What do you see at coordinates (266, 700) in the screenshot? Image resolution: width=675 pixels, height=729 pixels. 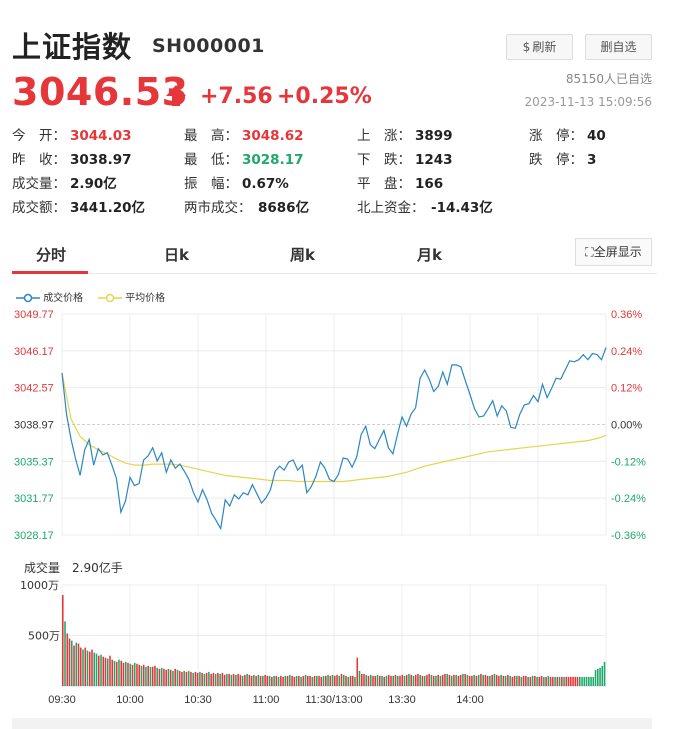 I see `x-tick: 11:00` at bounding box center [266, 700].